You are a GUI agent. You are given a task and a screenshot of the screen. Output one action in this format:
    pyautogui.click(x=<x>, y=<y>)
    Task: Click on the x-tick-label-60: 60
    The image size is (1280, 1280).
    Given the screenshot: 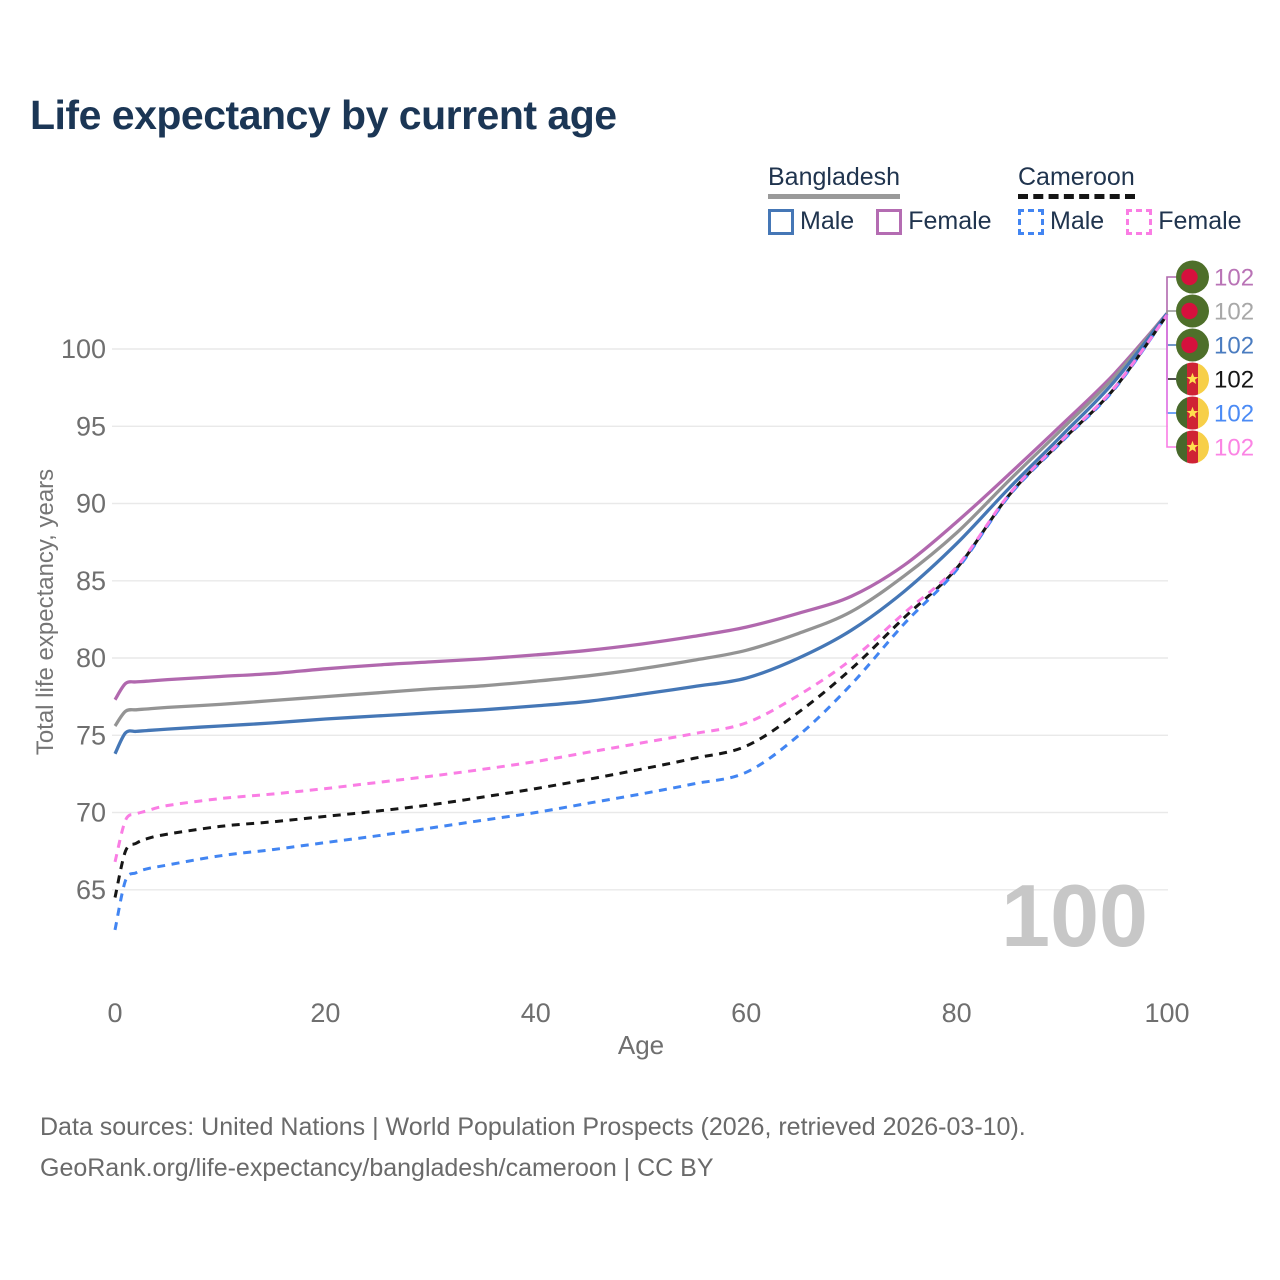 What is the action you would take?
    pyautogui.click(x=746, y=1013)
    